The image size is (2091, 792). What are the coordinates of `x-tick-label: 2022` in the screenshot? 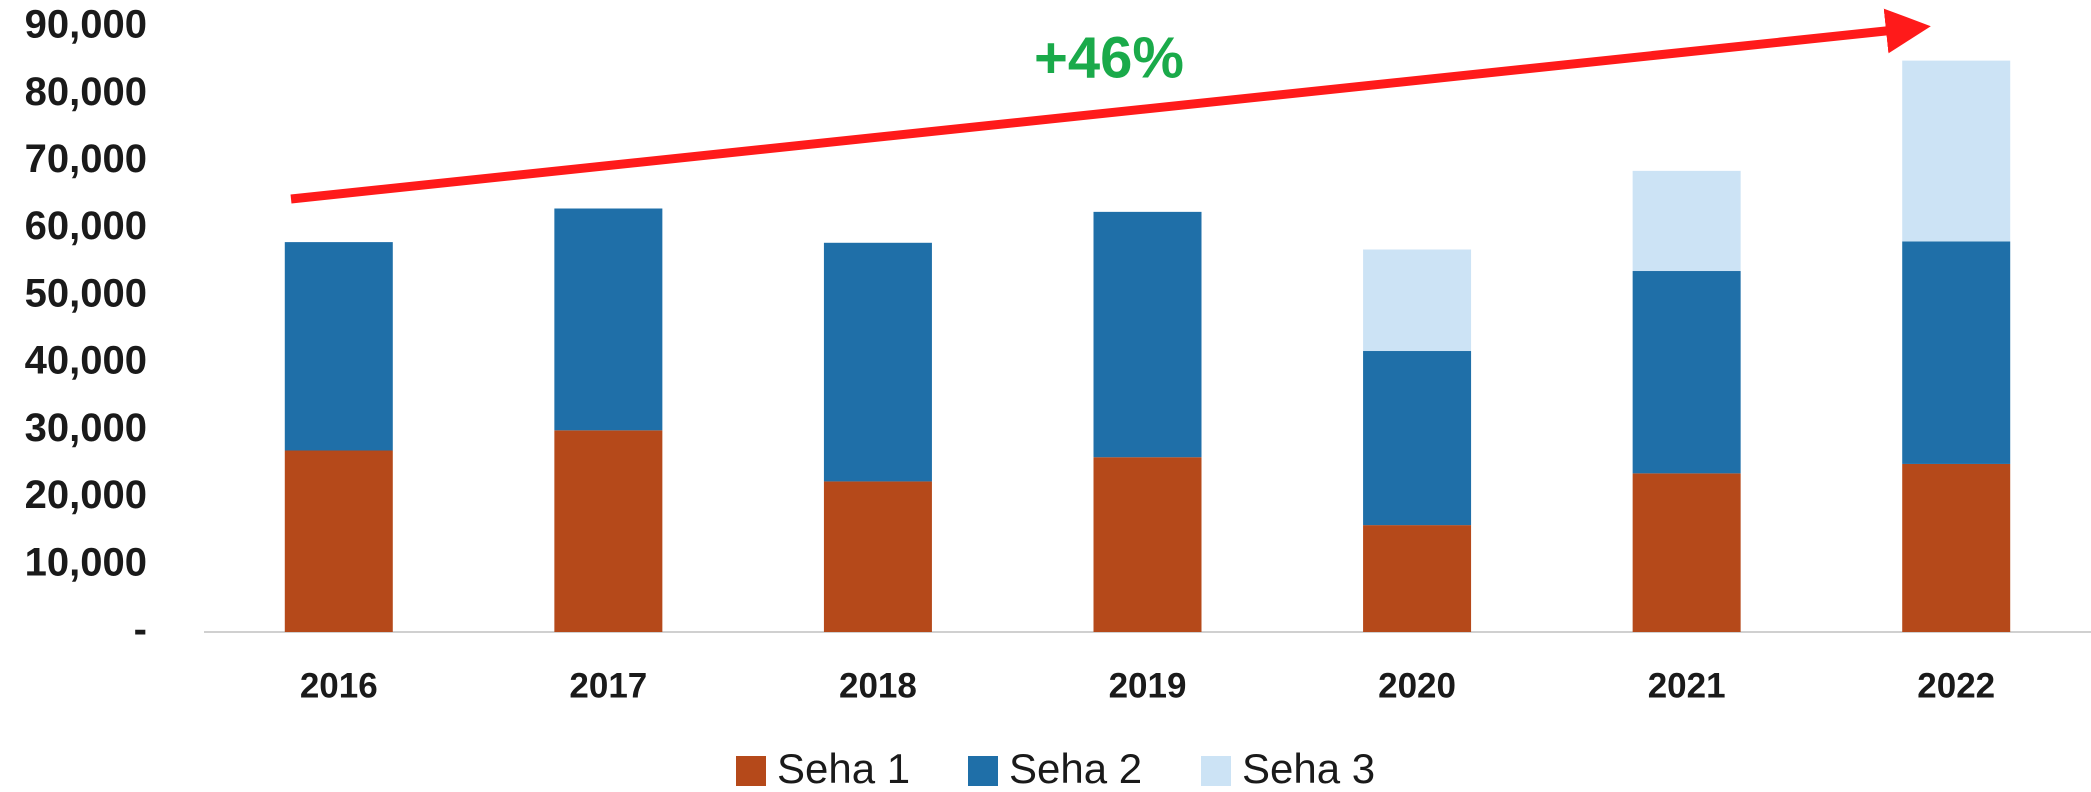 It's located at (1956, 685).